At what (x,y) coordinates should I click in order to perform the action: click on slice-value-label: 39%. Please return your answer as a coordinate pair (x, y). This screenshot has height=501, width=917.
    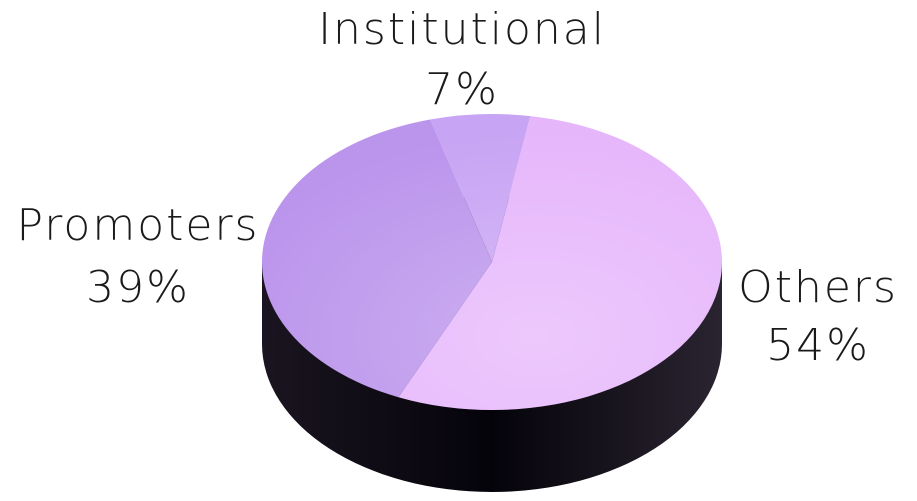
    Looking at the image, I should click on (138, 287).